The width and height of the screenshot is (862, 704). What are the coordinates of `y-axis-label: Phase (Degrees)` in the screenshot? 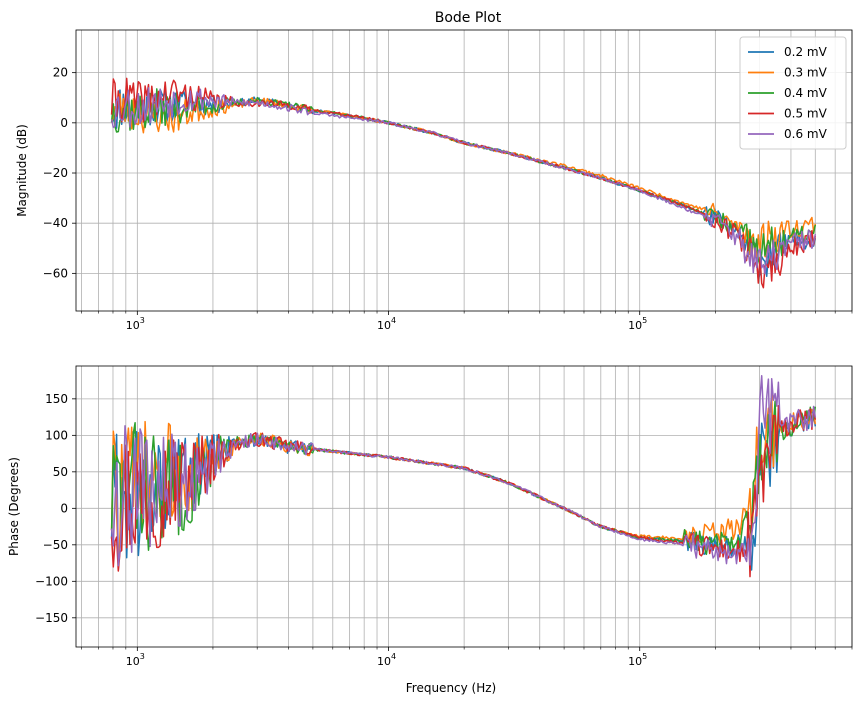 It's located at (14, 506).